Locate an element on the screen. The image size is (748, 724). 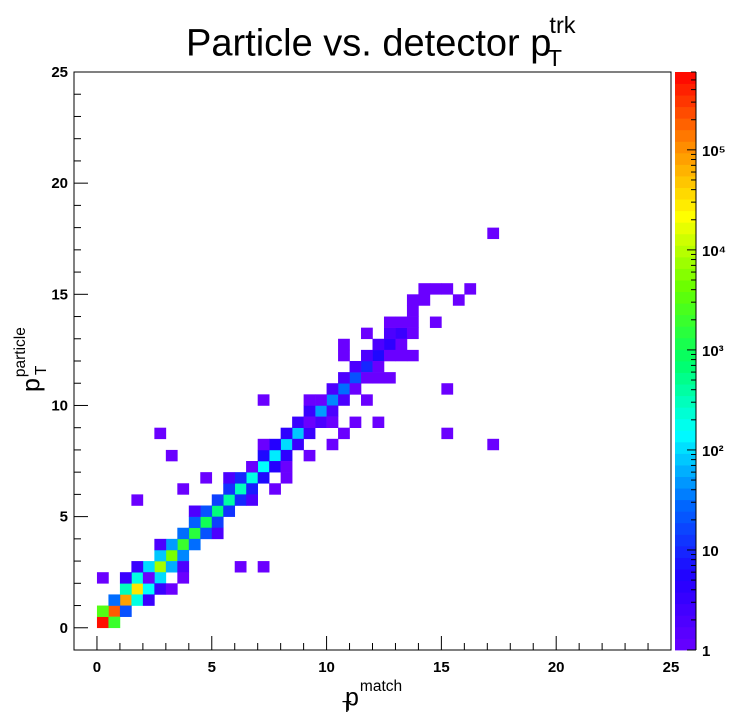
y-tick-label: 5 is located at coordinates (64, 517).